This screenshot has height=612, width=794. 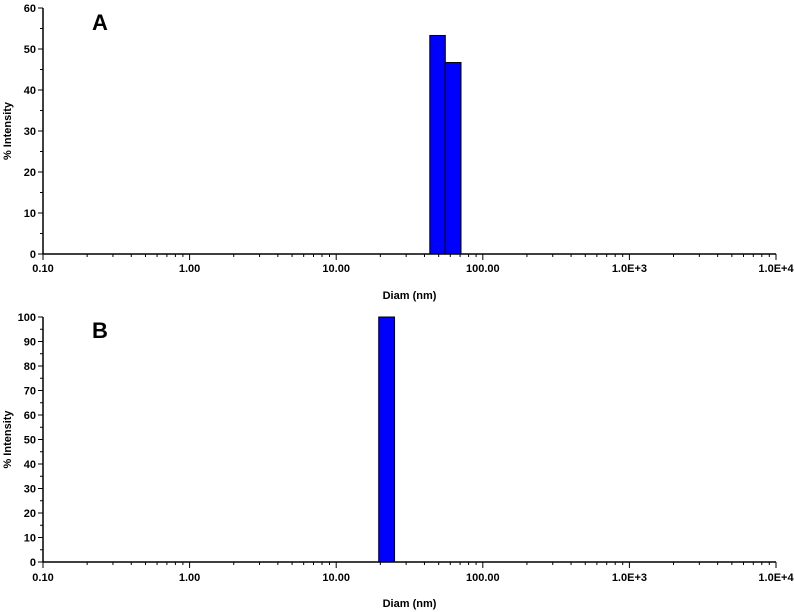 What do you see at coordinates (27, 318) in the screenshot?
I see `y-tick-label: 100` at bounding box center [27, 318].